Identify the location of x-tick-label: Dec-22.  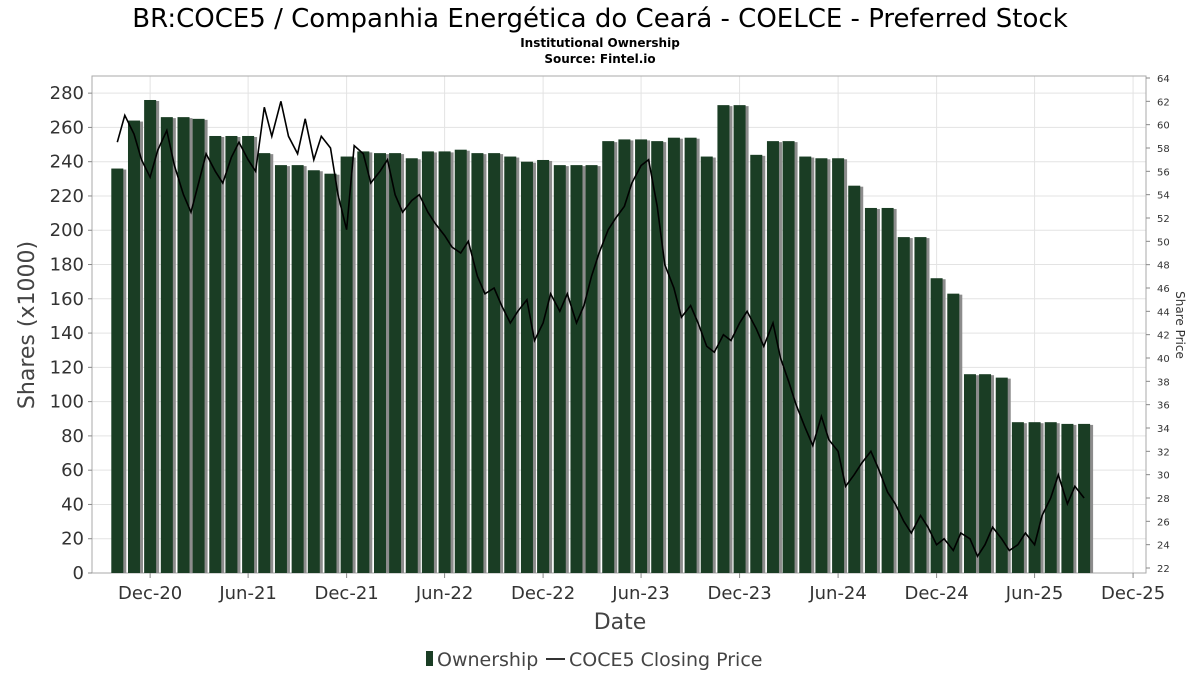
(543, 593).